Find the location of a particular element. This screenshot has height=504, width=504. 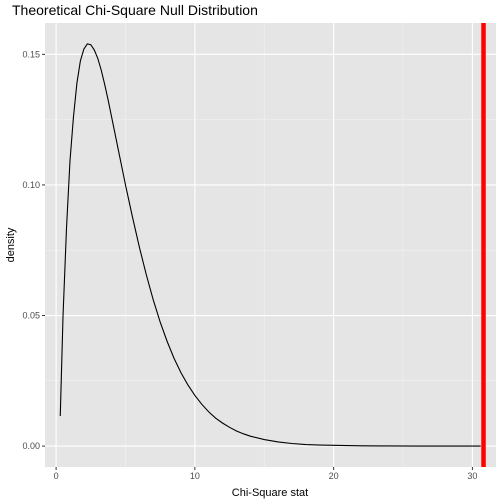

x-axis-ticks: 0 10 20 30 is located at coordinates (265, 474).